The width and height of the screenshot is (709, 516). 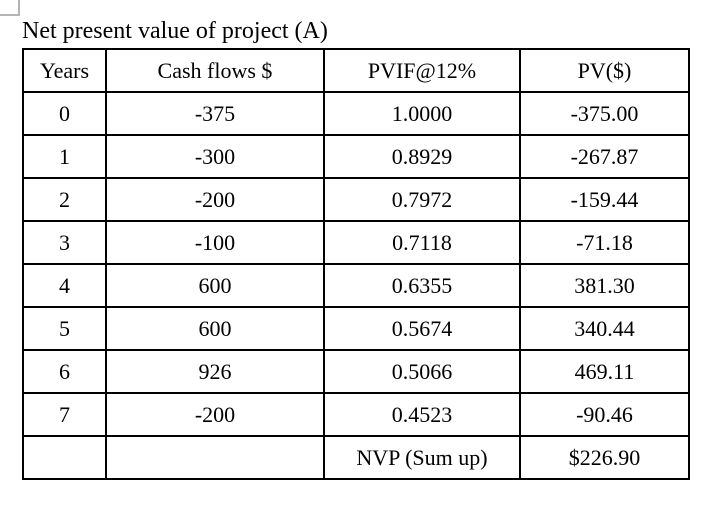 I want to click on page-corner-marker, so click(x=10, y=8).